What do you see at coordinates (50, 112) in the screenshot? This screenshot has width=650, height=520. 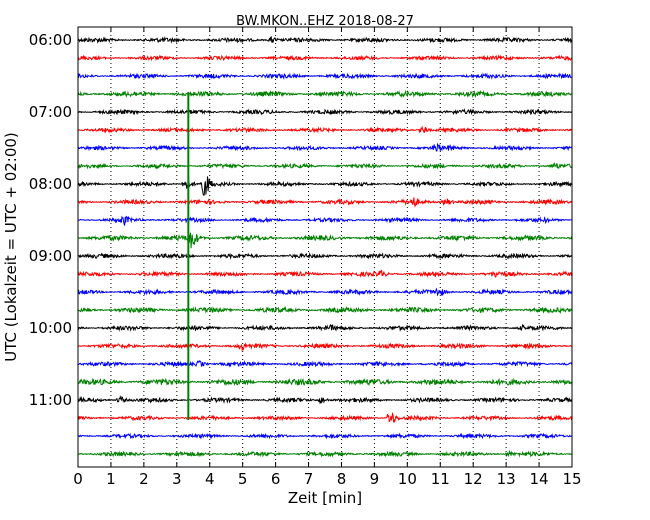 I see `y-tick-label: 07:00` at bounding box center [50, 112].